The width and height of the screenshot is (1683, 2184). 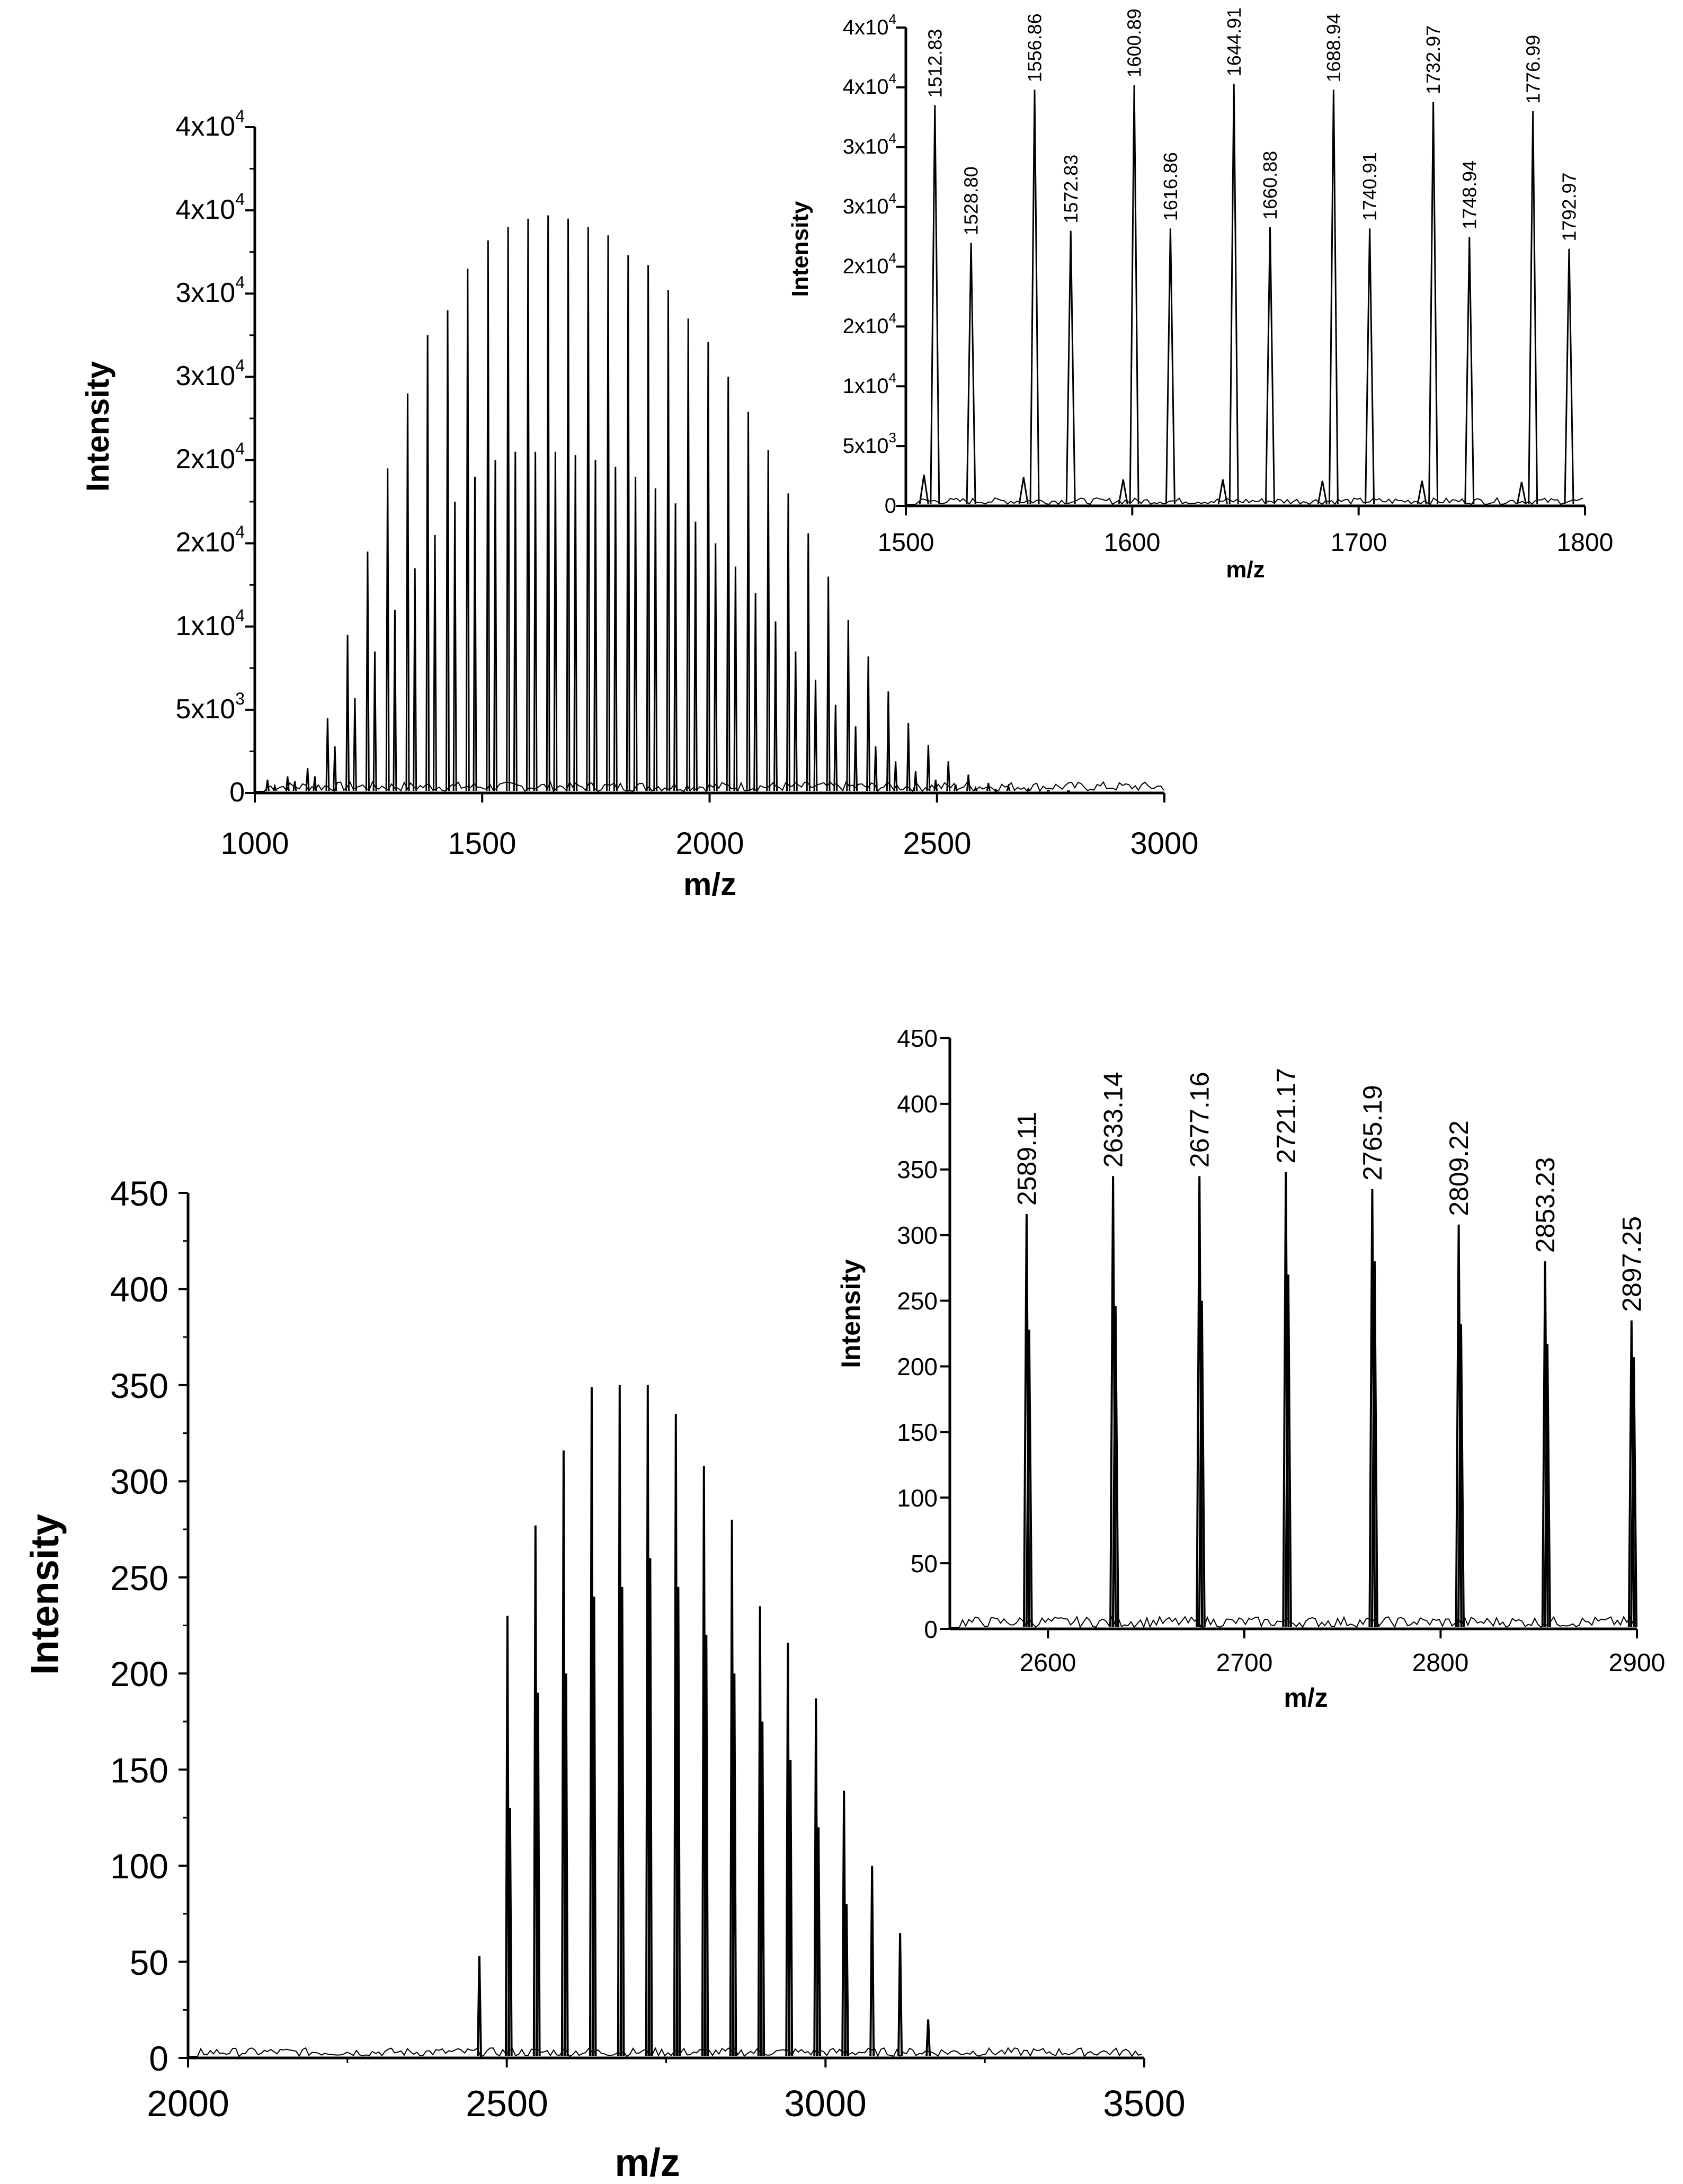 I want to click on p2-inset-peak-label: 2677.16, so click(x=1200, y=1119).